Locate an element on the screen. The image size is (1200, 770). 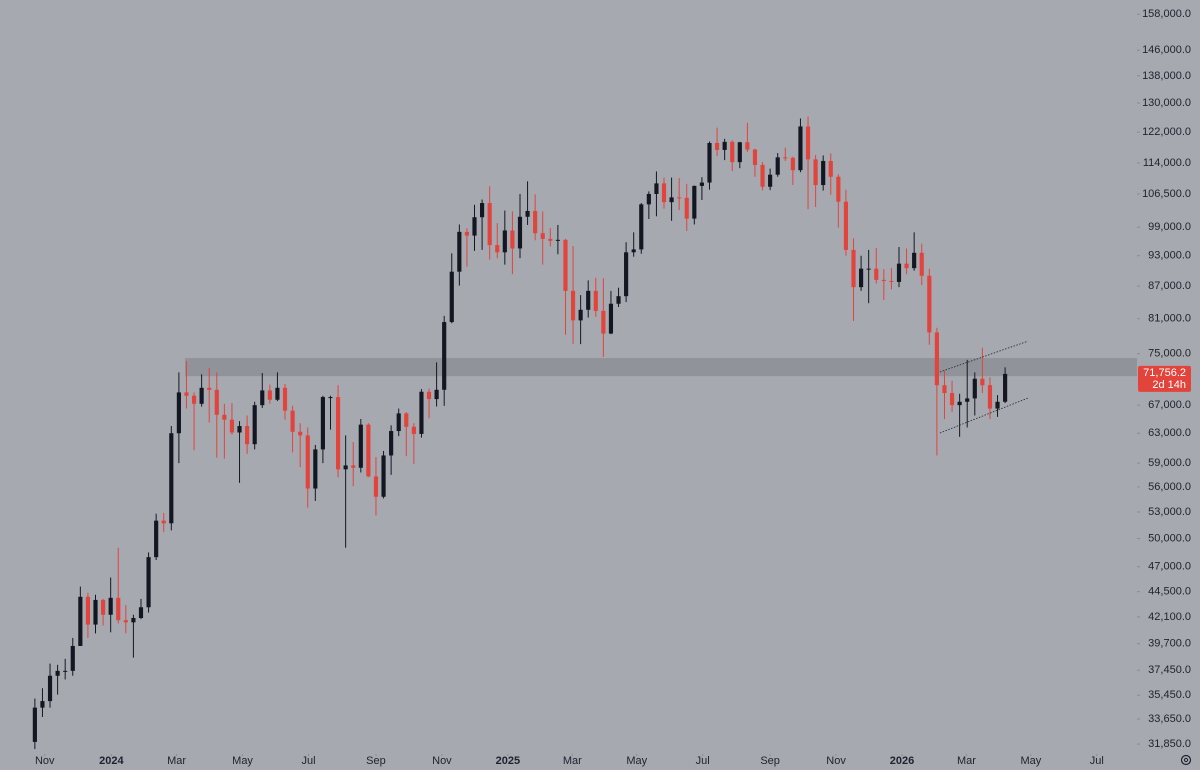
x-tick-label: 2025 is located at coordinates (508, 761).